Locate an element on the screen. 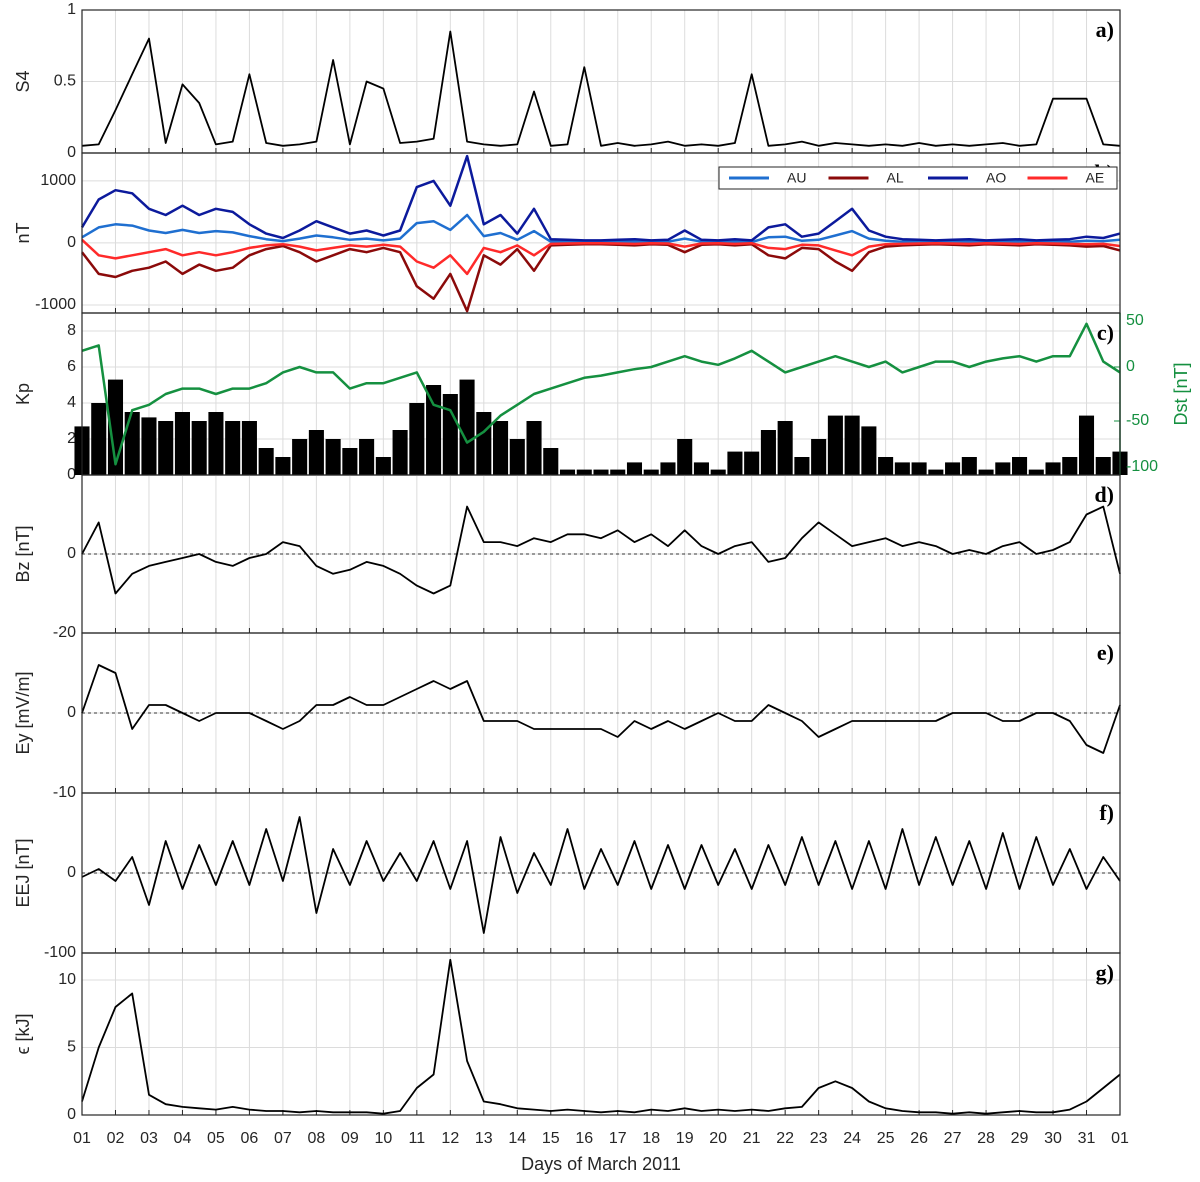 The image size is (1200, 1182). x-tick-label: 03 is located at coordinates (149, 1138).